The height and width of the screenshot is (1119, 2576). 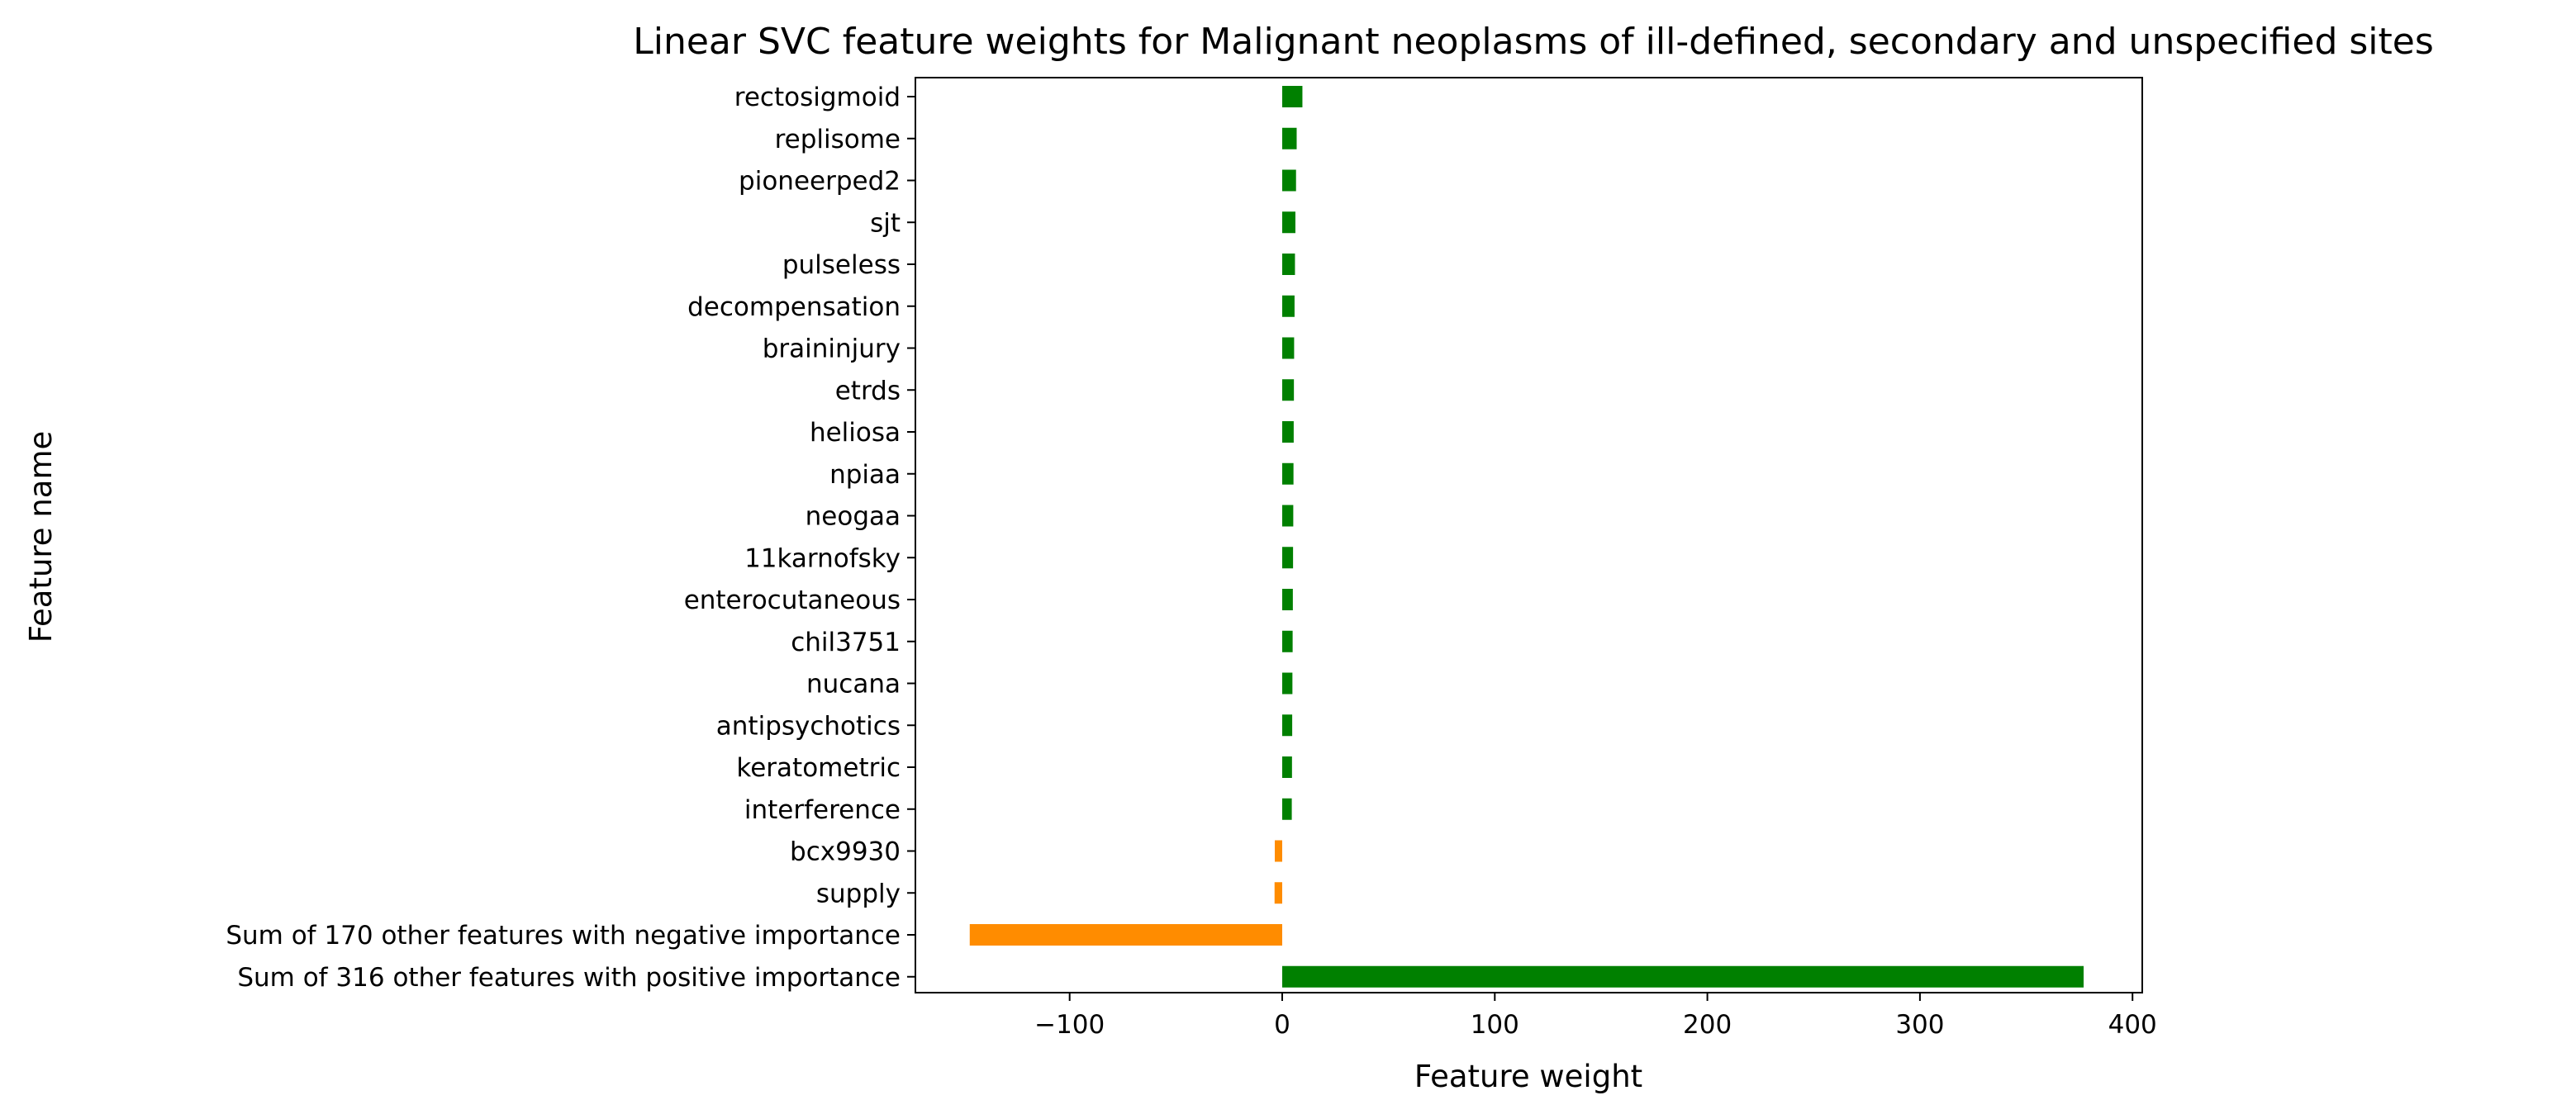 What do you see at coordinates (822, 558) in the screenshot?
I see `y-tick-label: 11karnofsky` at bounding box center [822, 558].